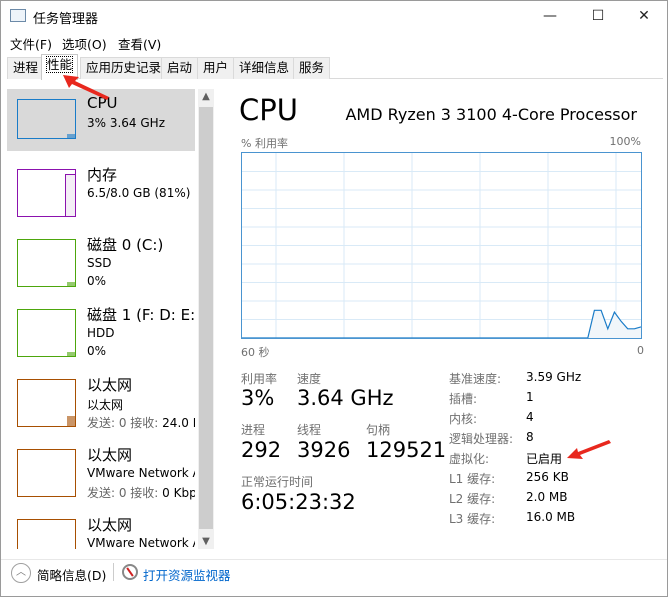 The image size is (668, 597). What do you see at coordinates (102, 175) in the screenshot?
I see `item-name: 内存` at bounding box center [102, 175].